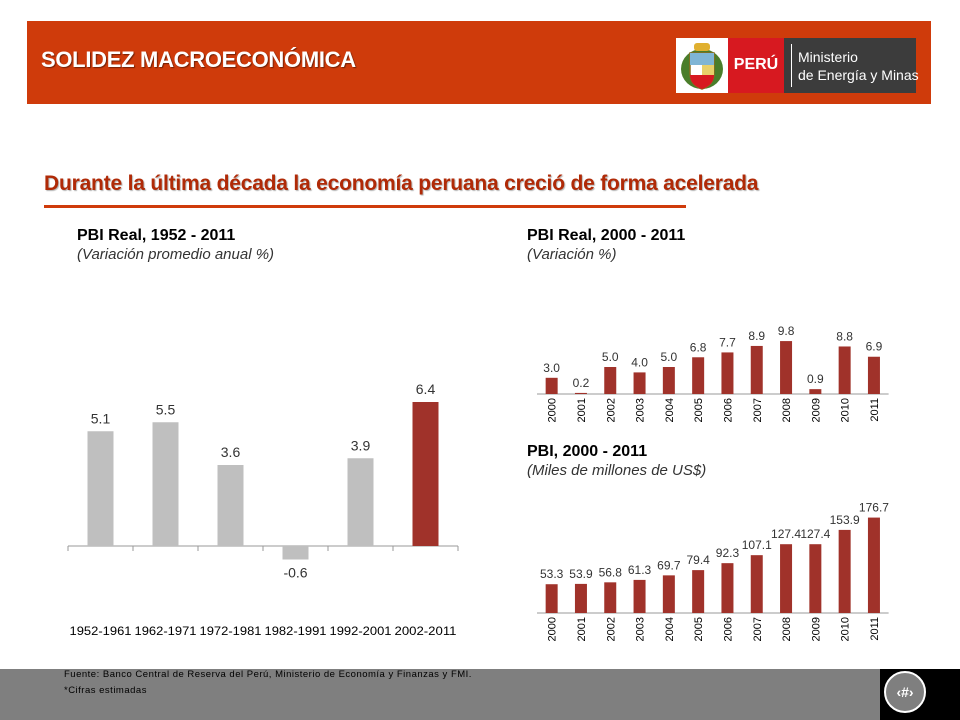 This screenshot has width=960, height=720. What do you see at coordinates (858, 75) in the screenshot?
I see `logo-ministry-line2: de Energía y Minas` at bounding box center [858, 75].